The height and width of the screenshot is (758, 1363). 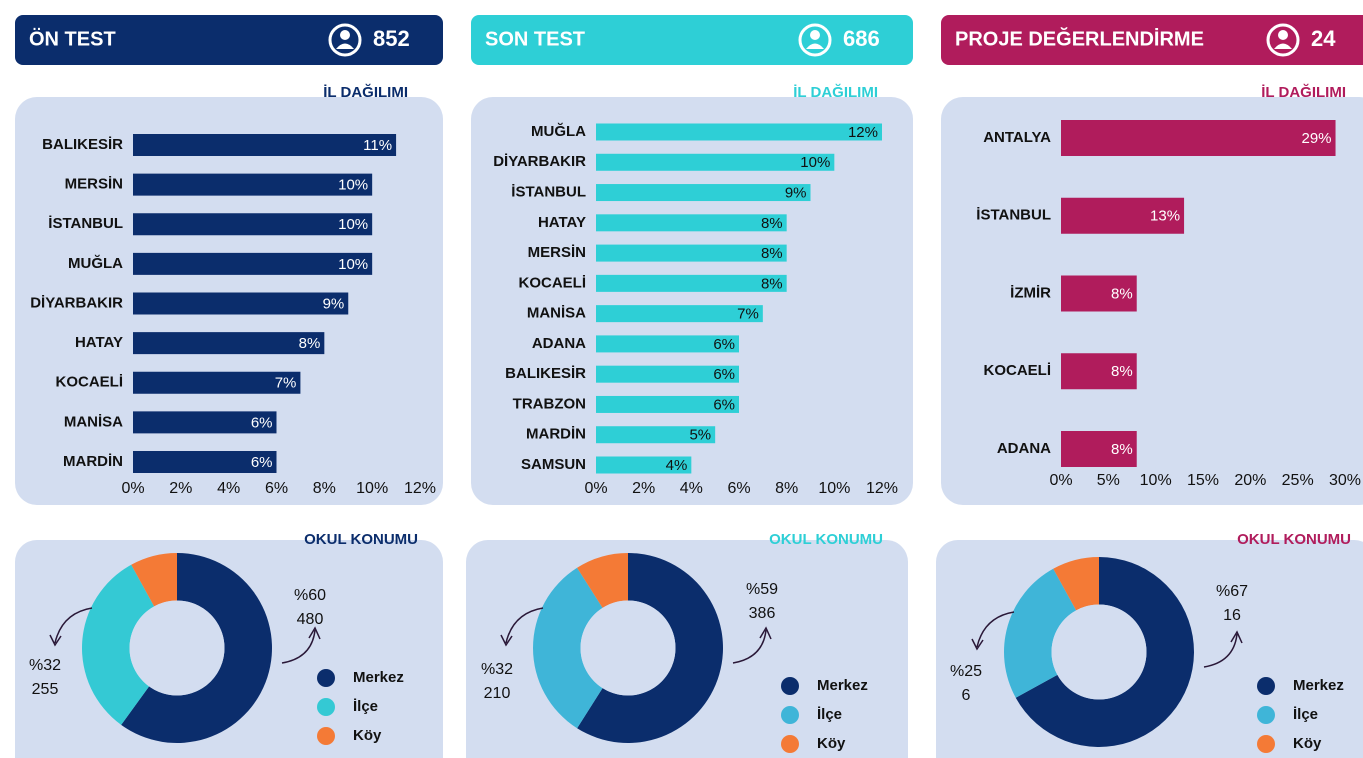 What do you see at coordinates (549, 403) in the screenshot?
I see `category-label: TRABZON` at bounding box center [549, 403].